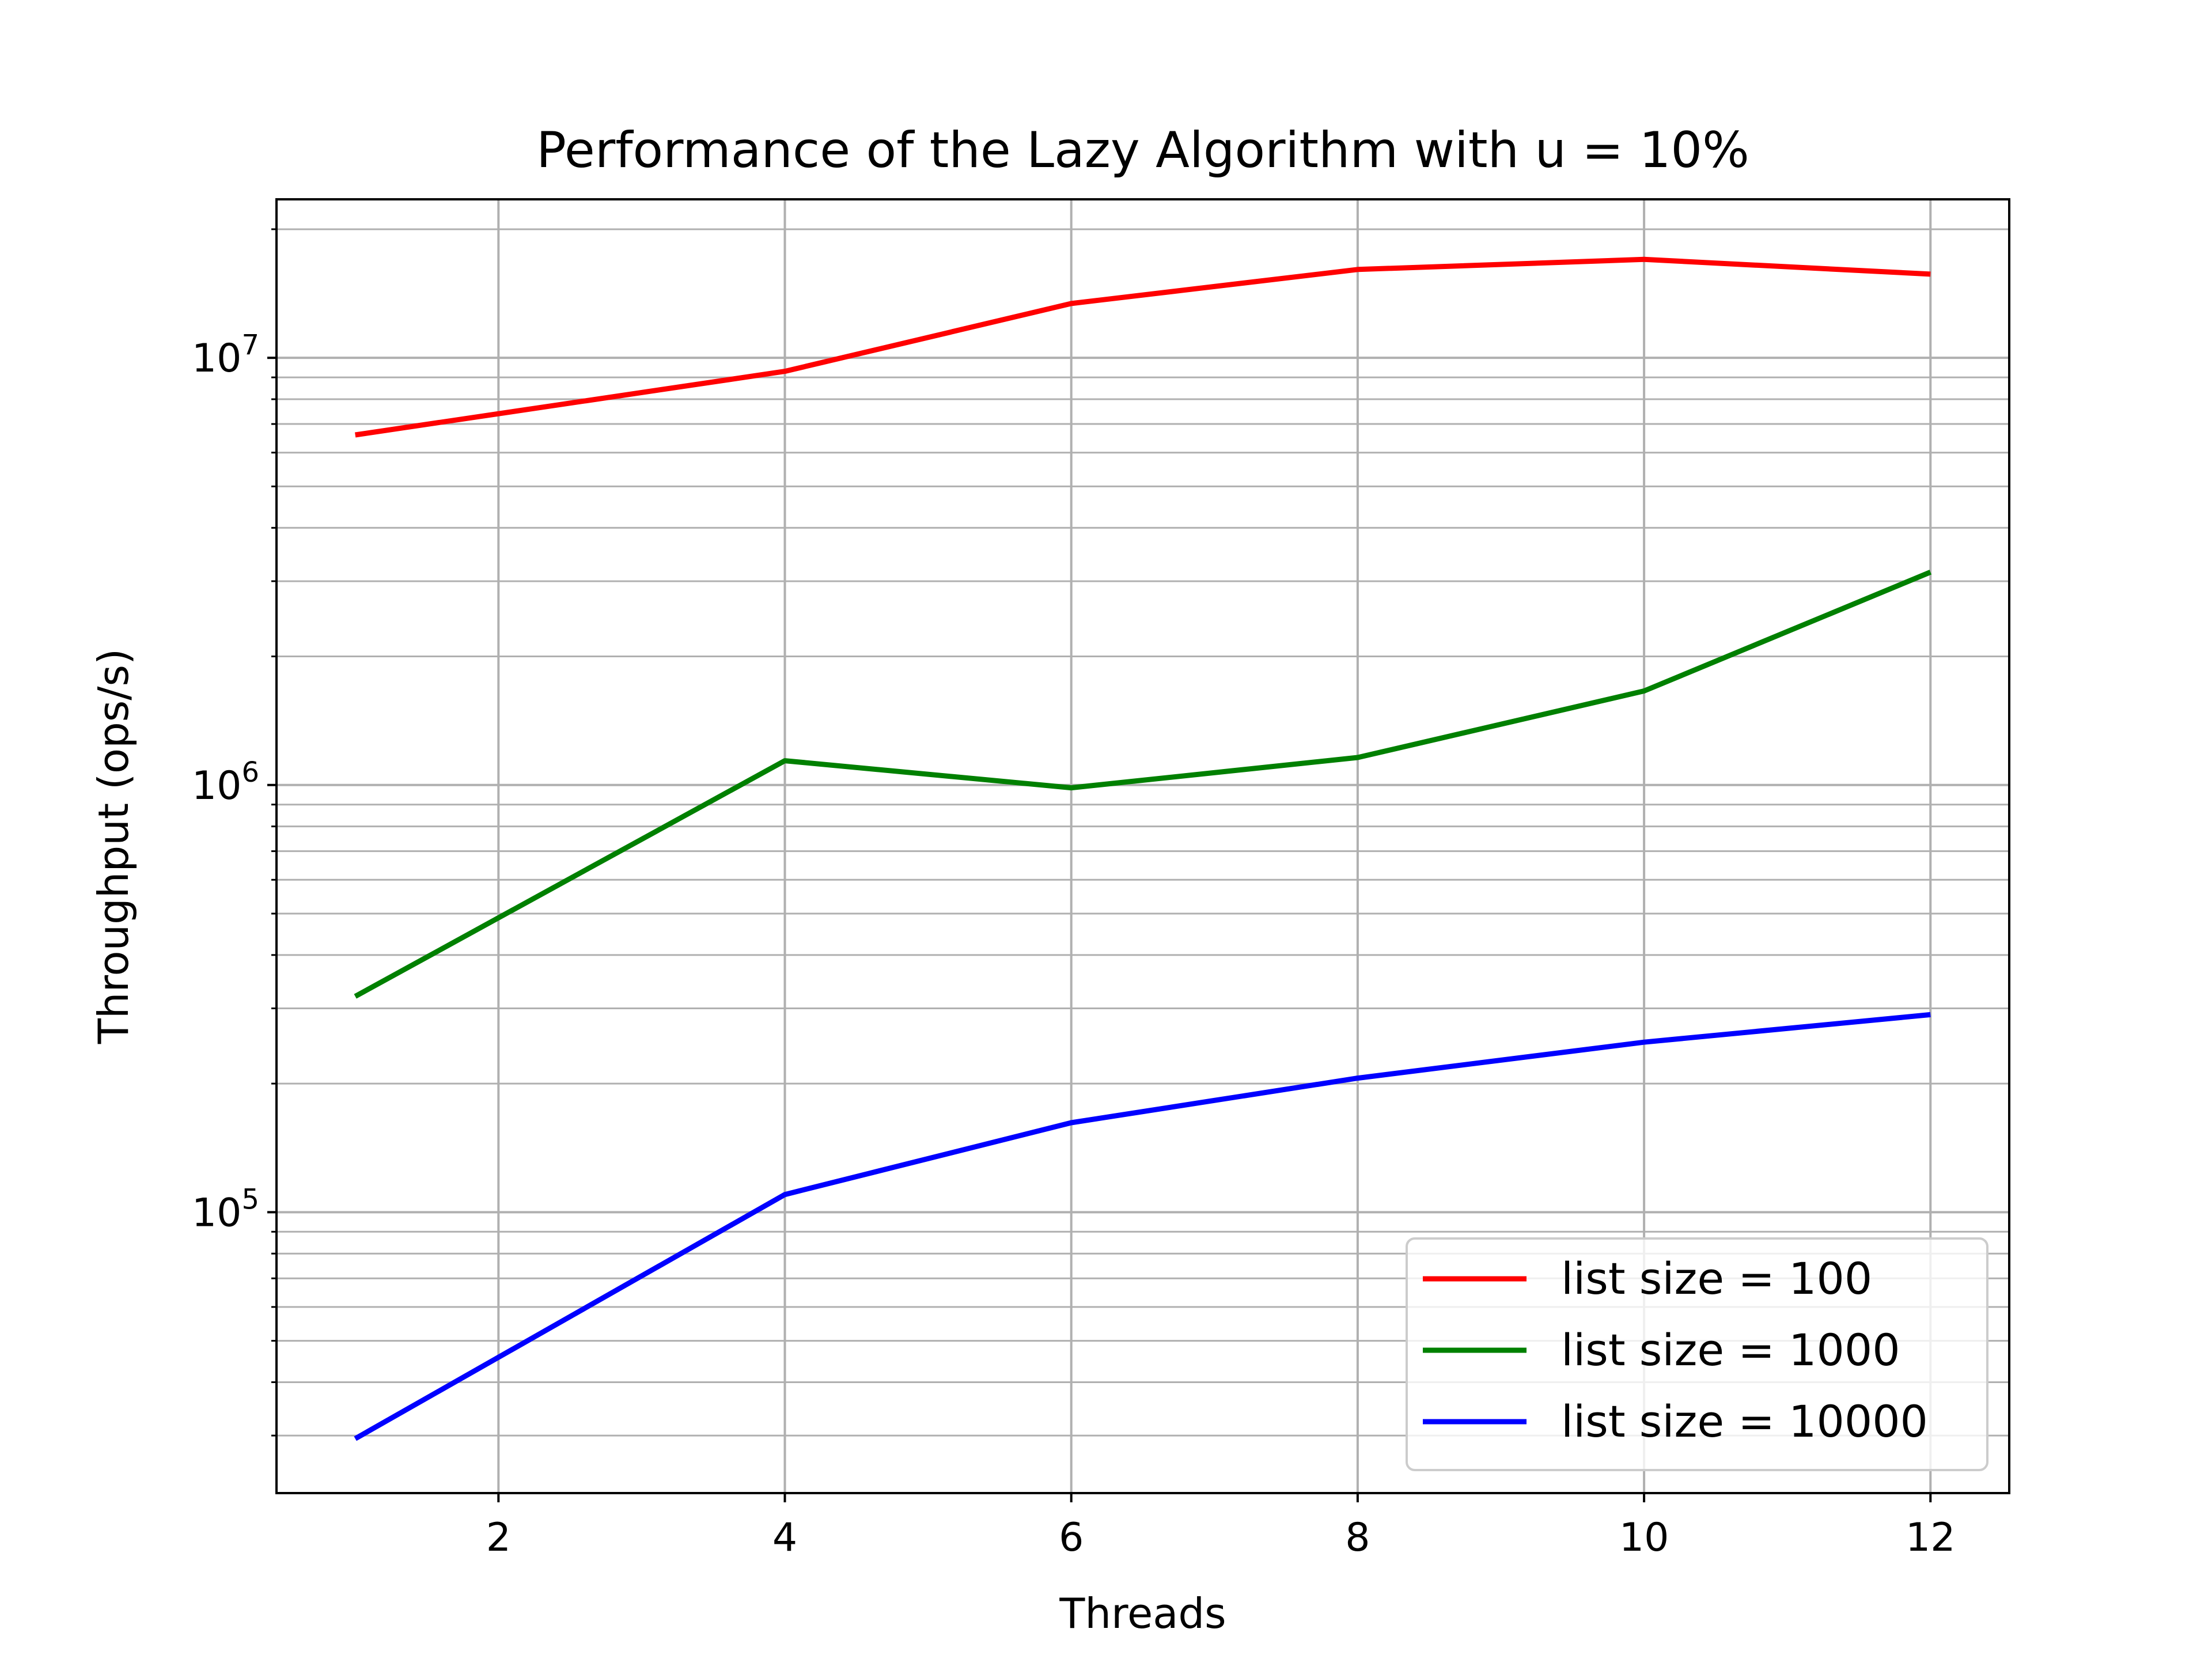 The width and height of the screenshot is (2212, 1659). What do you see at coordinates (1357, 1537) in the screenshot?
I see `x-tick-label: 8` at bounding box center [1357, 1537].